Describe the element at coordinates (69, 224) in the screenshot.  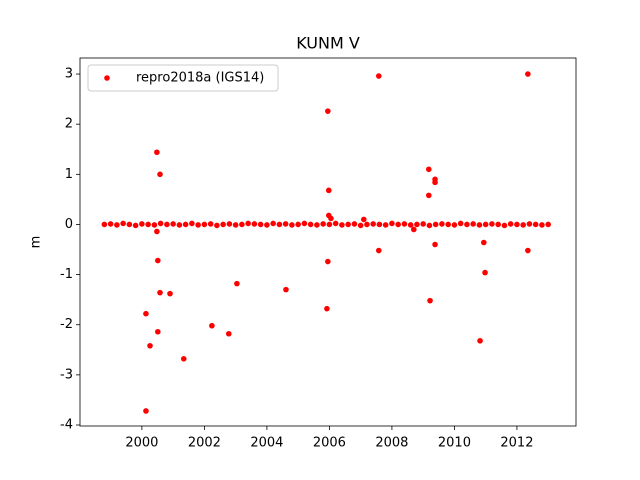
I see `y-tick-label: 0` at that location.